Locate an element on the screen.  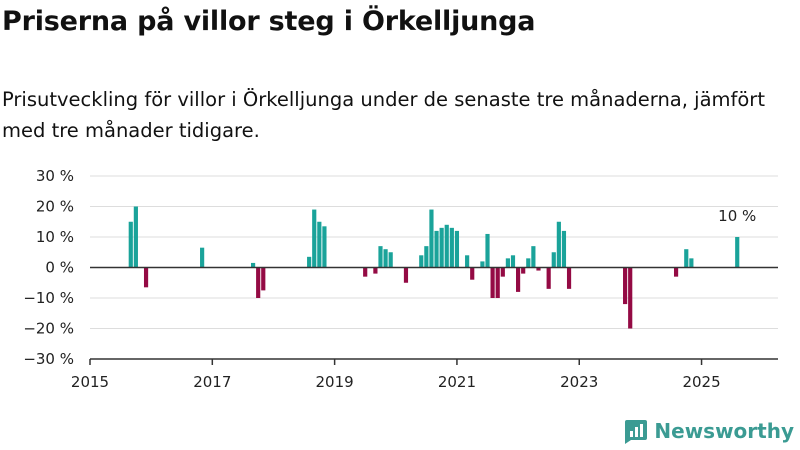
y-tick-label: 20 % is located at coordinates (55, 207).